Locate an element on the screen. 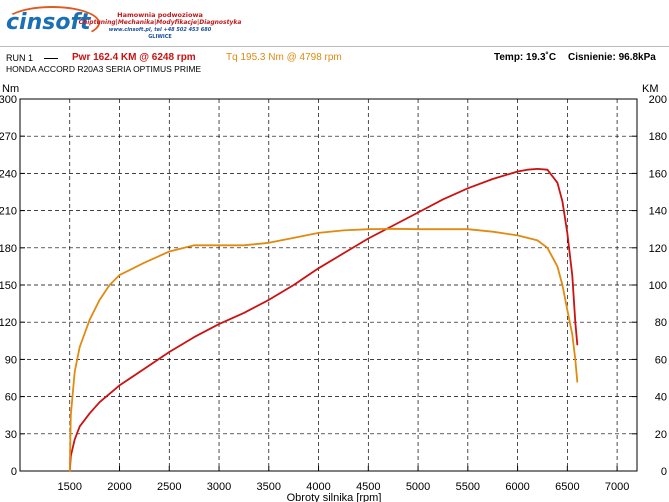  header-divider is located at coordinates (334, 46).